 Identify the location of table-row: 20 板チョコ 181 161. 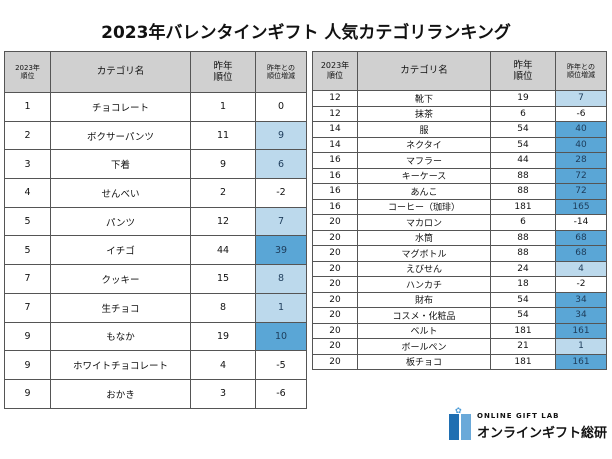
(459, 361).